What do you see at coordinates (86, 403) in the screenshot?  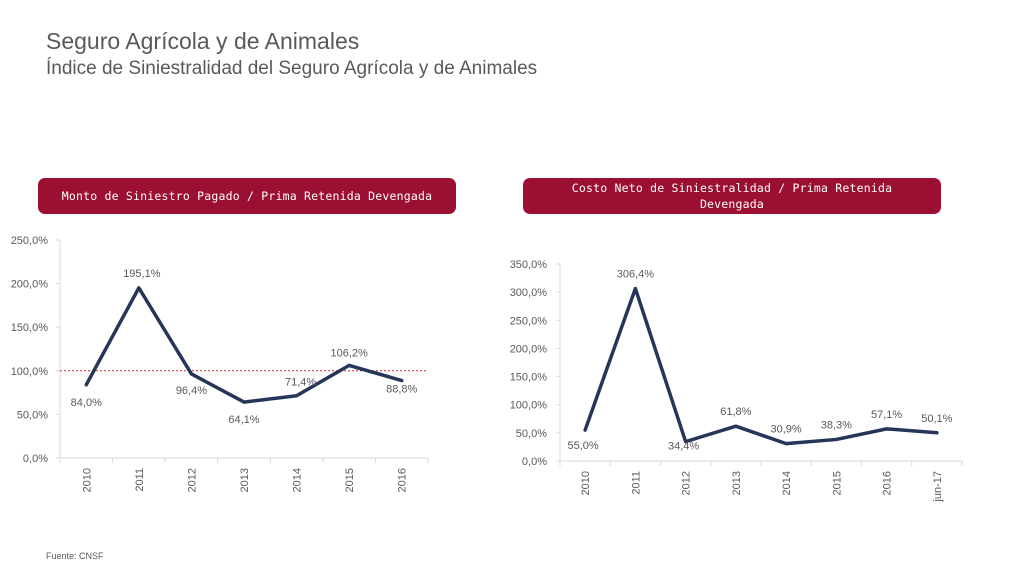 I see `data-label: 84,0%` at bounding box center [86, 403].